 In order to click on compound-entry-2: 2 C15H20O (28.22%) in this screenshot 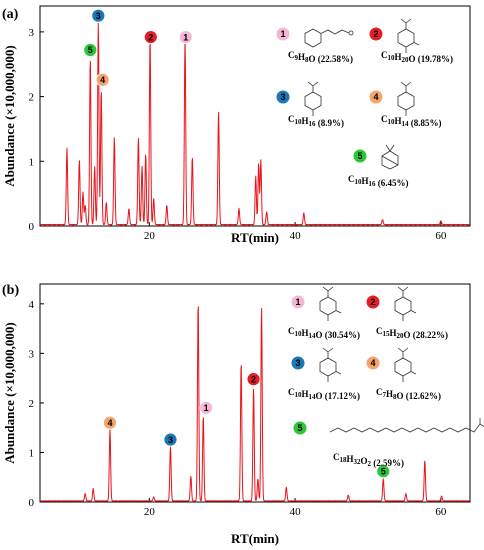, I will do `click(407, 313)`.